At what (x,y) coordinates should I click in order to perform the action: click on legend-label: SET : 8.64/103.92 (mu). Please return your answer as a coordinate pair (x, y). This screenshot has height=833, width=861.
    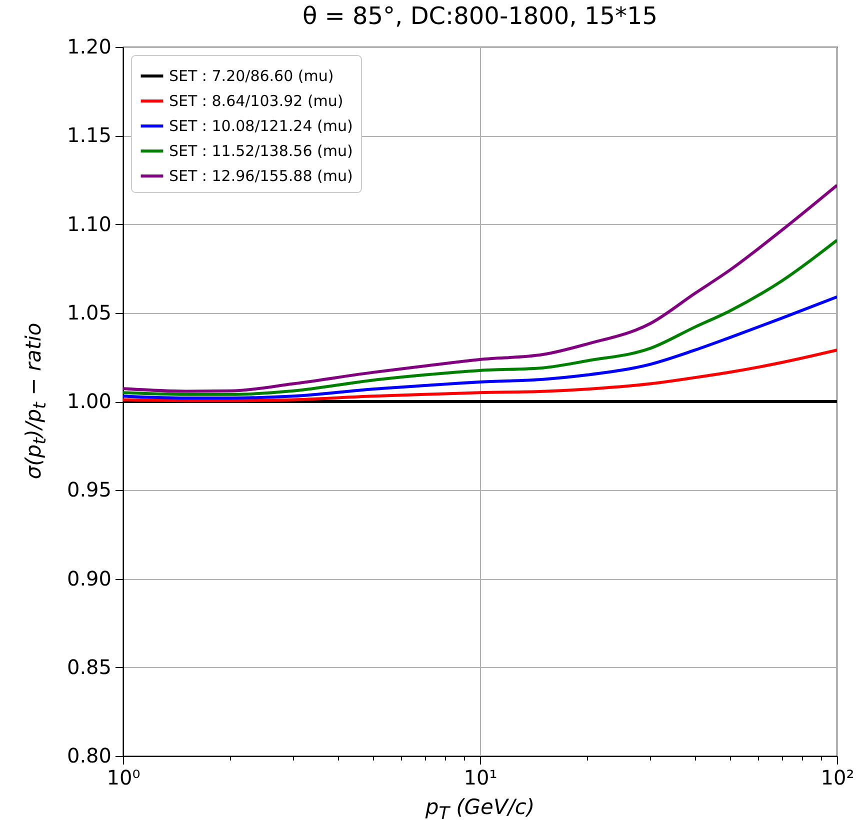
    Looking at the image, I should click on (256, 101).